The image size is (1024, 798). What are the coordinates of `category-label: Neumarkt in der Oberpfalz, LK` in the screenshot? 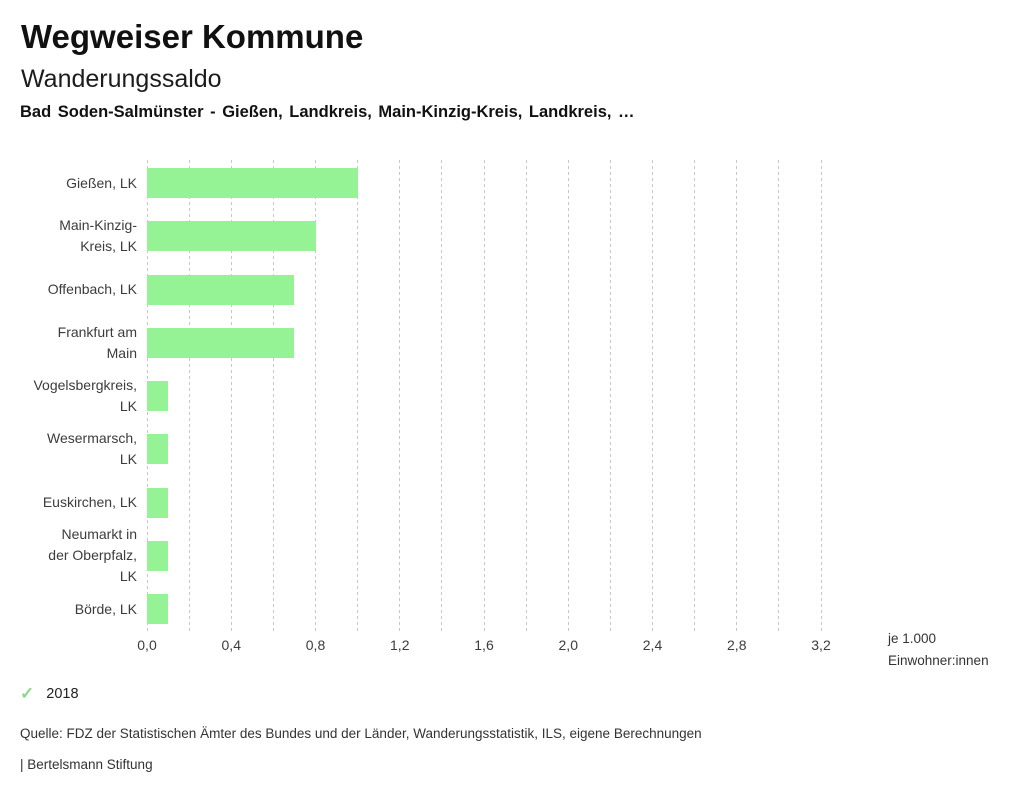 It's located at (92, 555).